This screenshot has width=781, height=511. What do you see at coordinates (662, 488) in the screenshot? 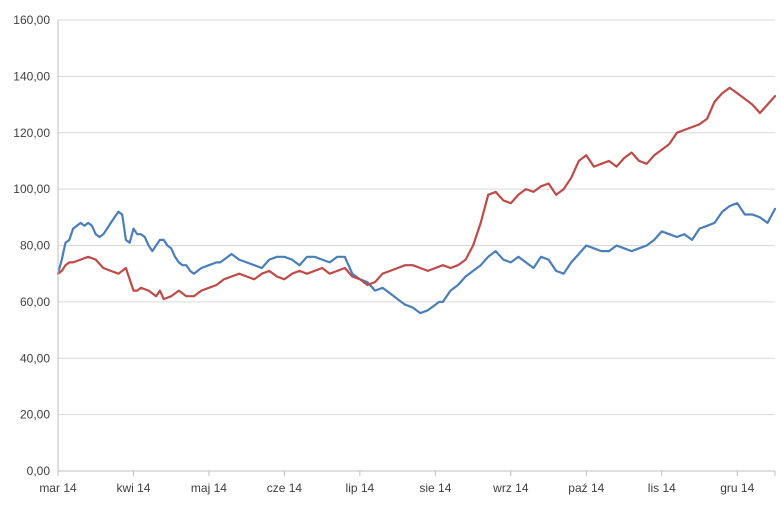
I see `x-tick-label: lis 14` at bounding box center [662, 488].